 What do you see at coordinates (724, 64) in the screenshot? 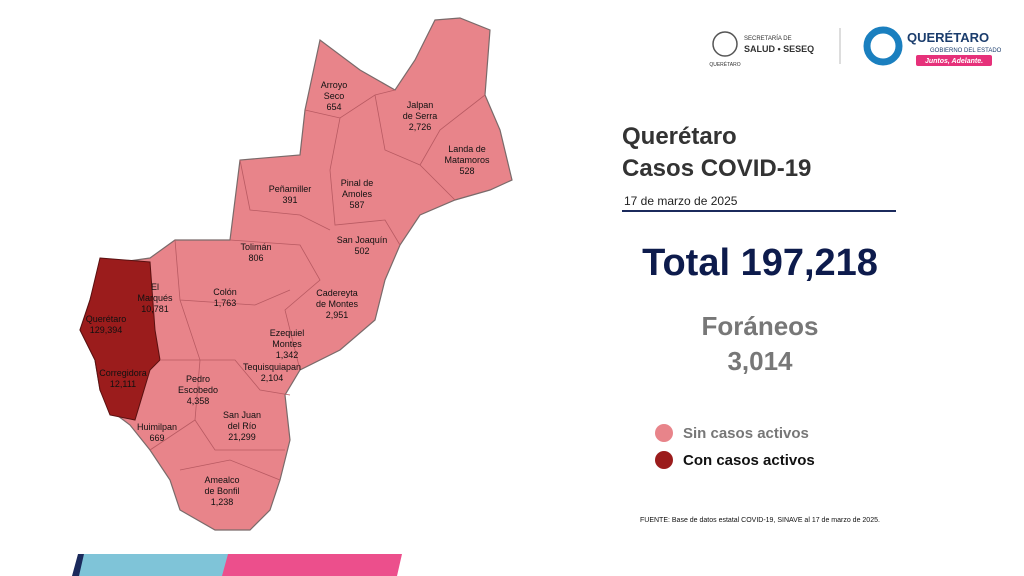
I see `logo-caption: QUERÉTARO` at bounding box center [724, 64].